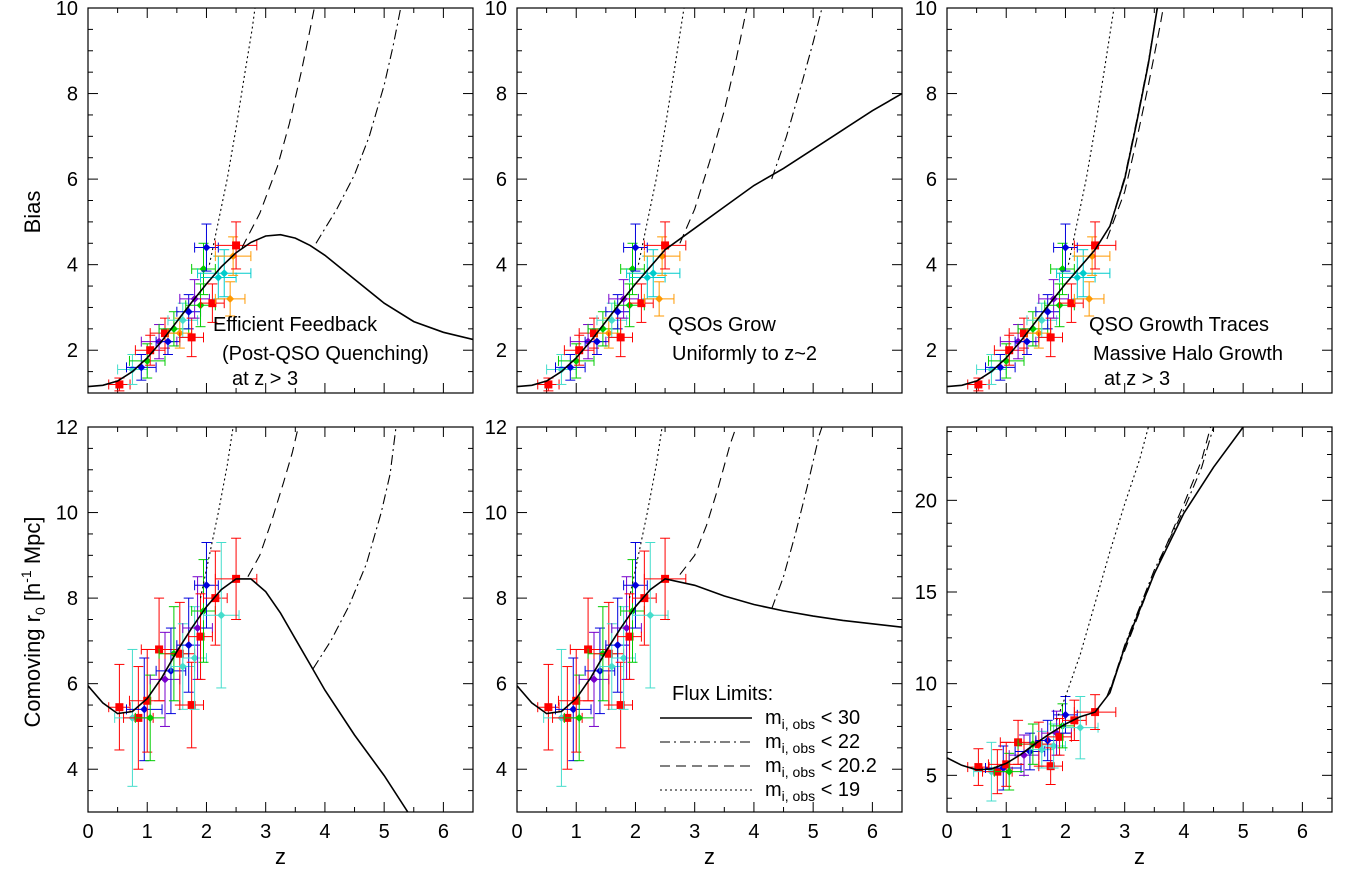 The height and width of the screenshot is (881, 1346). I want to click on y-axis-title-r0: Comoving r0 [h-1 Mpc], so click(33, 622).